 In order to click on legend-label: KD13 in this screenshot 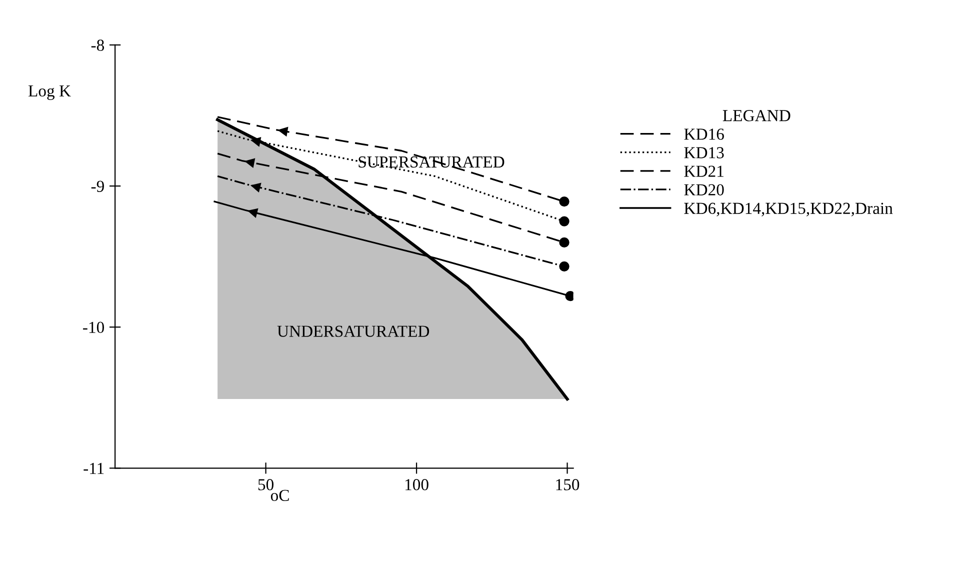, I will do `click(704, 152)`.